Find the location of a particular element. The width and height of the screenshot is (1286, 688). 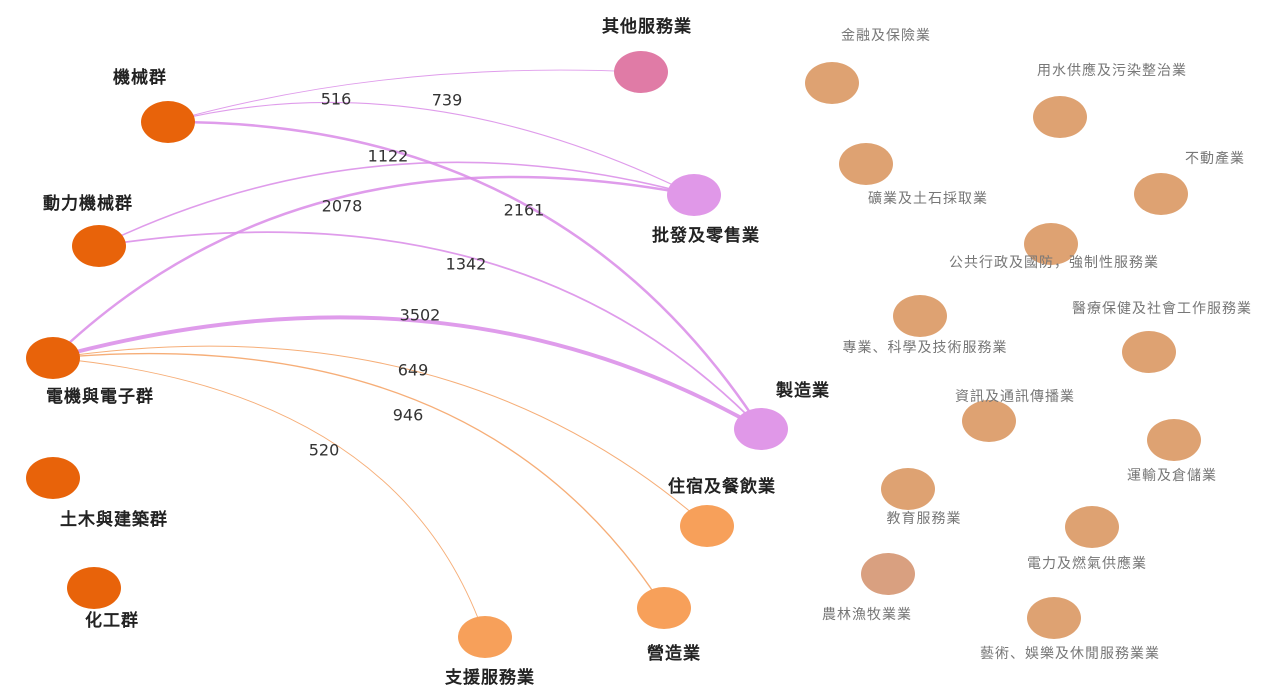

node-label: 機械群 is located at coordinates (140, 77).